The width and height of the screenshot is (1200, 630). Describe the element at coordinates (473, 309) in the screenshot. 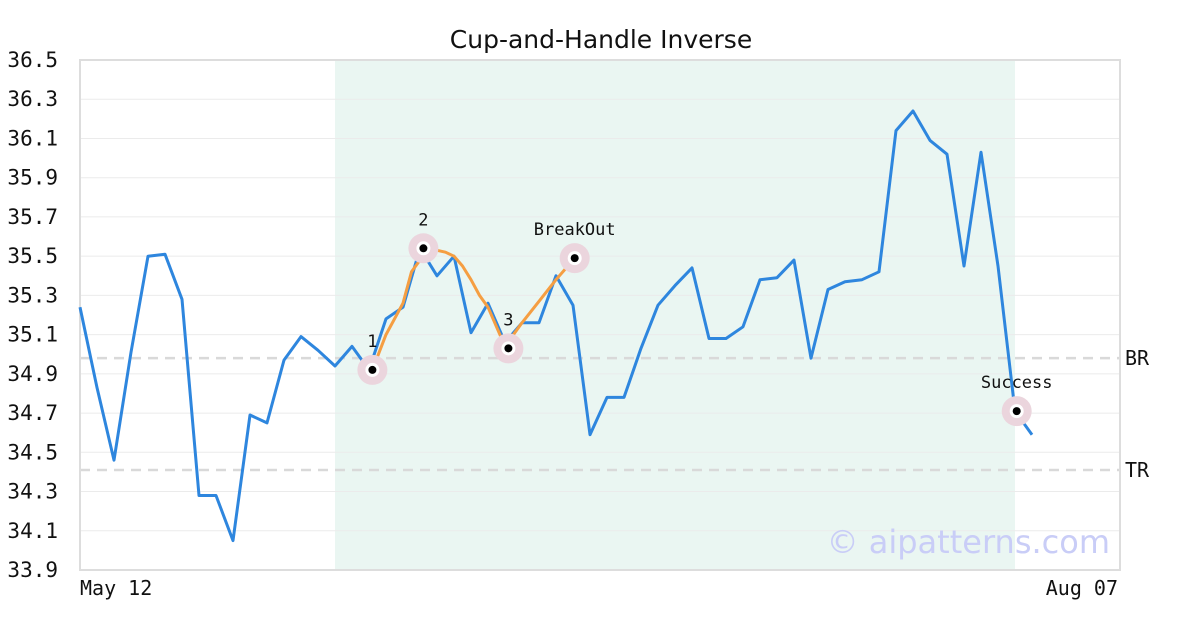

I see `pattern-line` at that location.